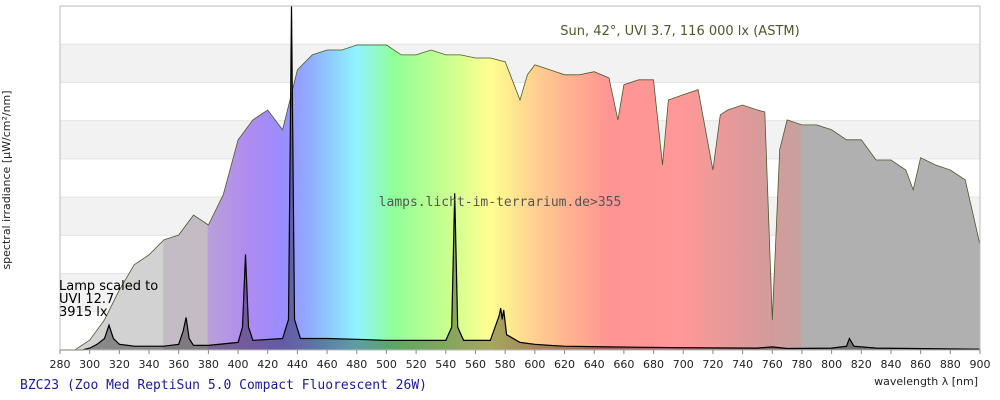 The image size is (1000, 400). I want to click on x-tick-label: 860, so click(920, 364).